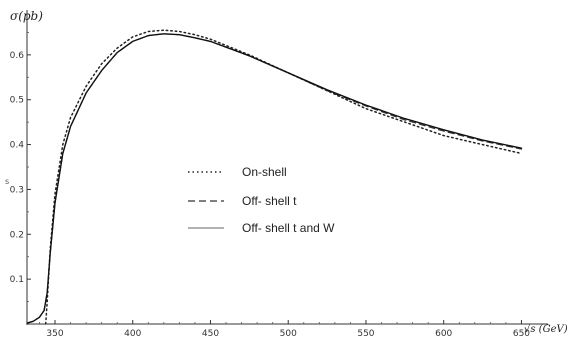 The height and width of the screenshot is (341, 580). What do you see at coordinates (443, 334) in the screenshot?
I see `x-tick-label: 600` at bounding box center [443, 334].